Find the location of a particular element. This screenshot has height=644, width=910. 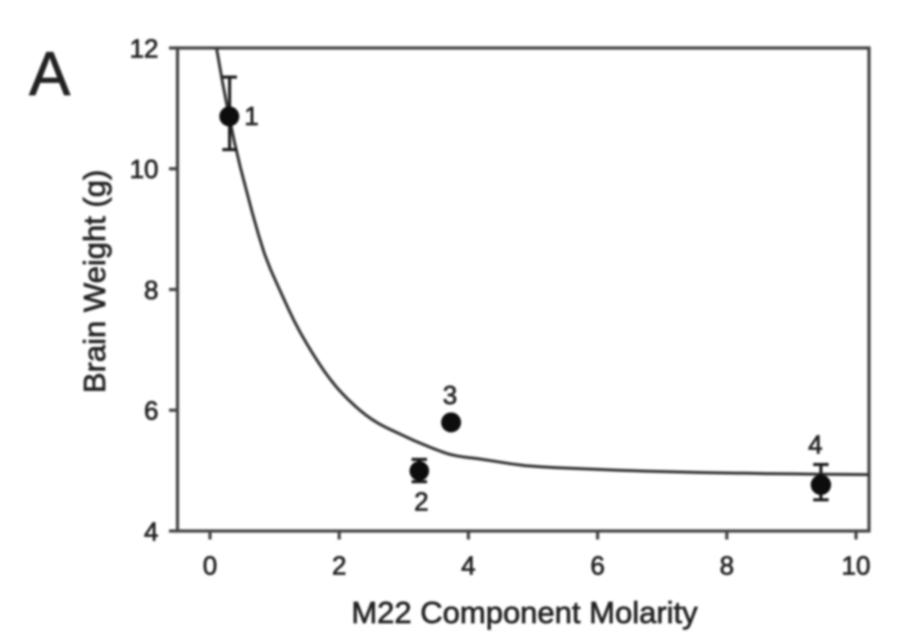

svg-text: 0 is located at coordinates (210, 566).